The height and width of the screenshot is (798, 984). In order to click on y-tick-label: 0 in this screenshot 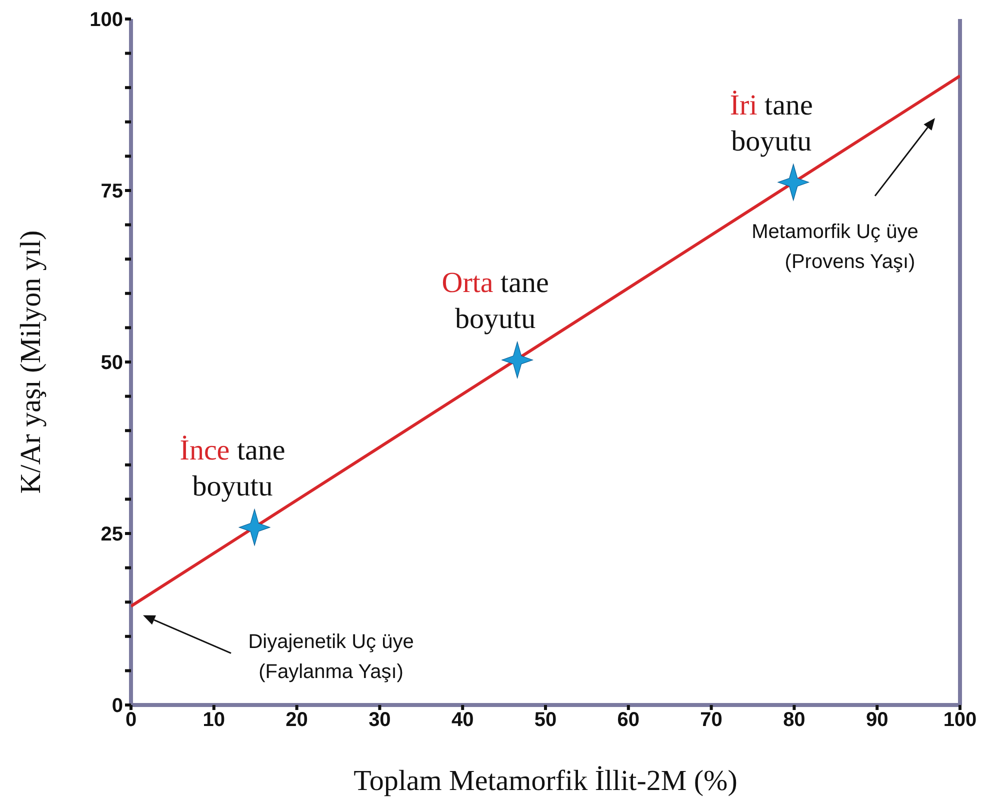, I will do `click(117, 706)`.